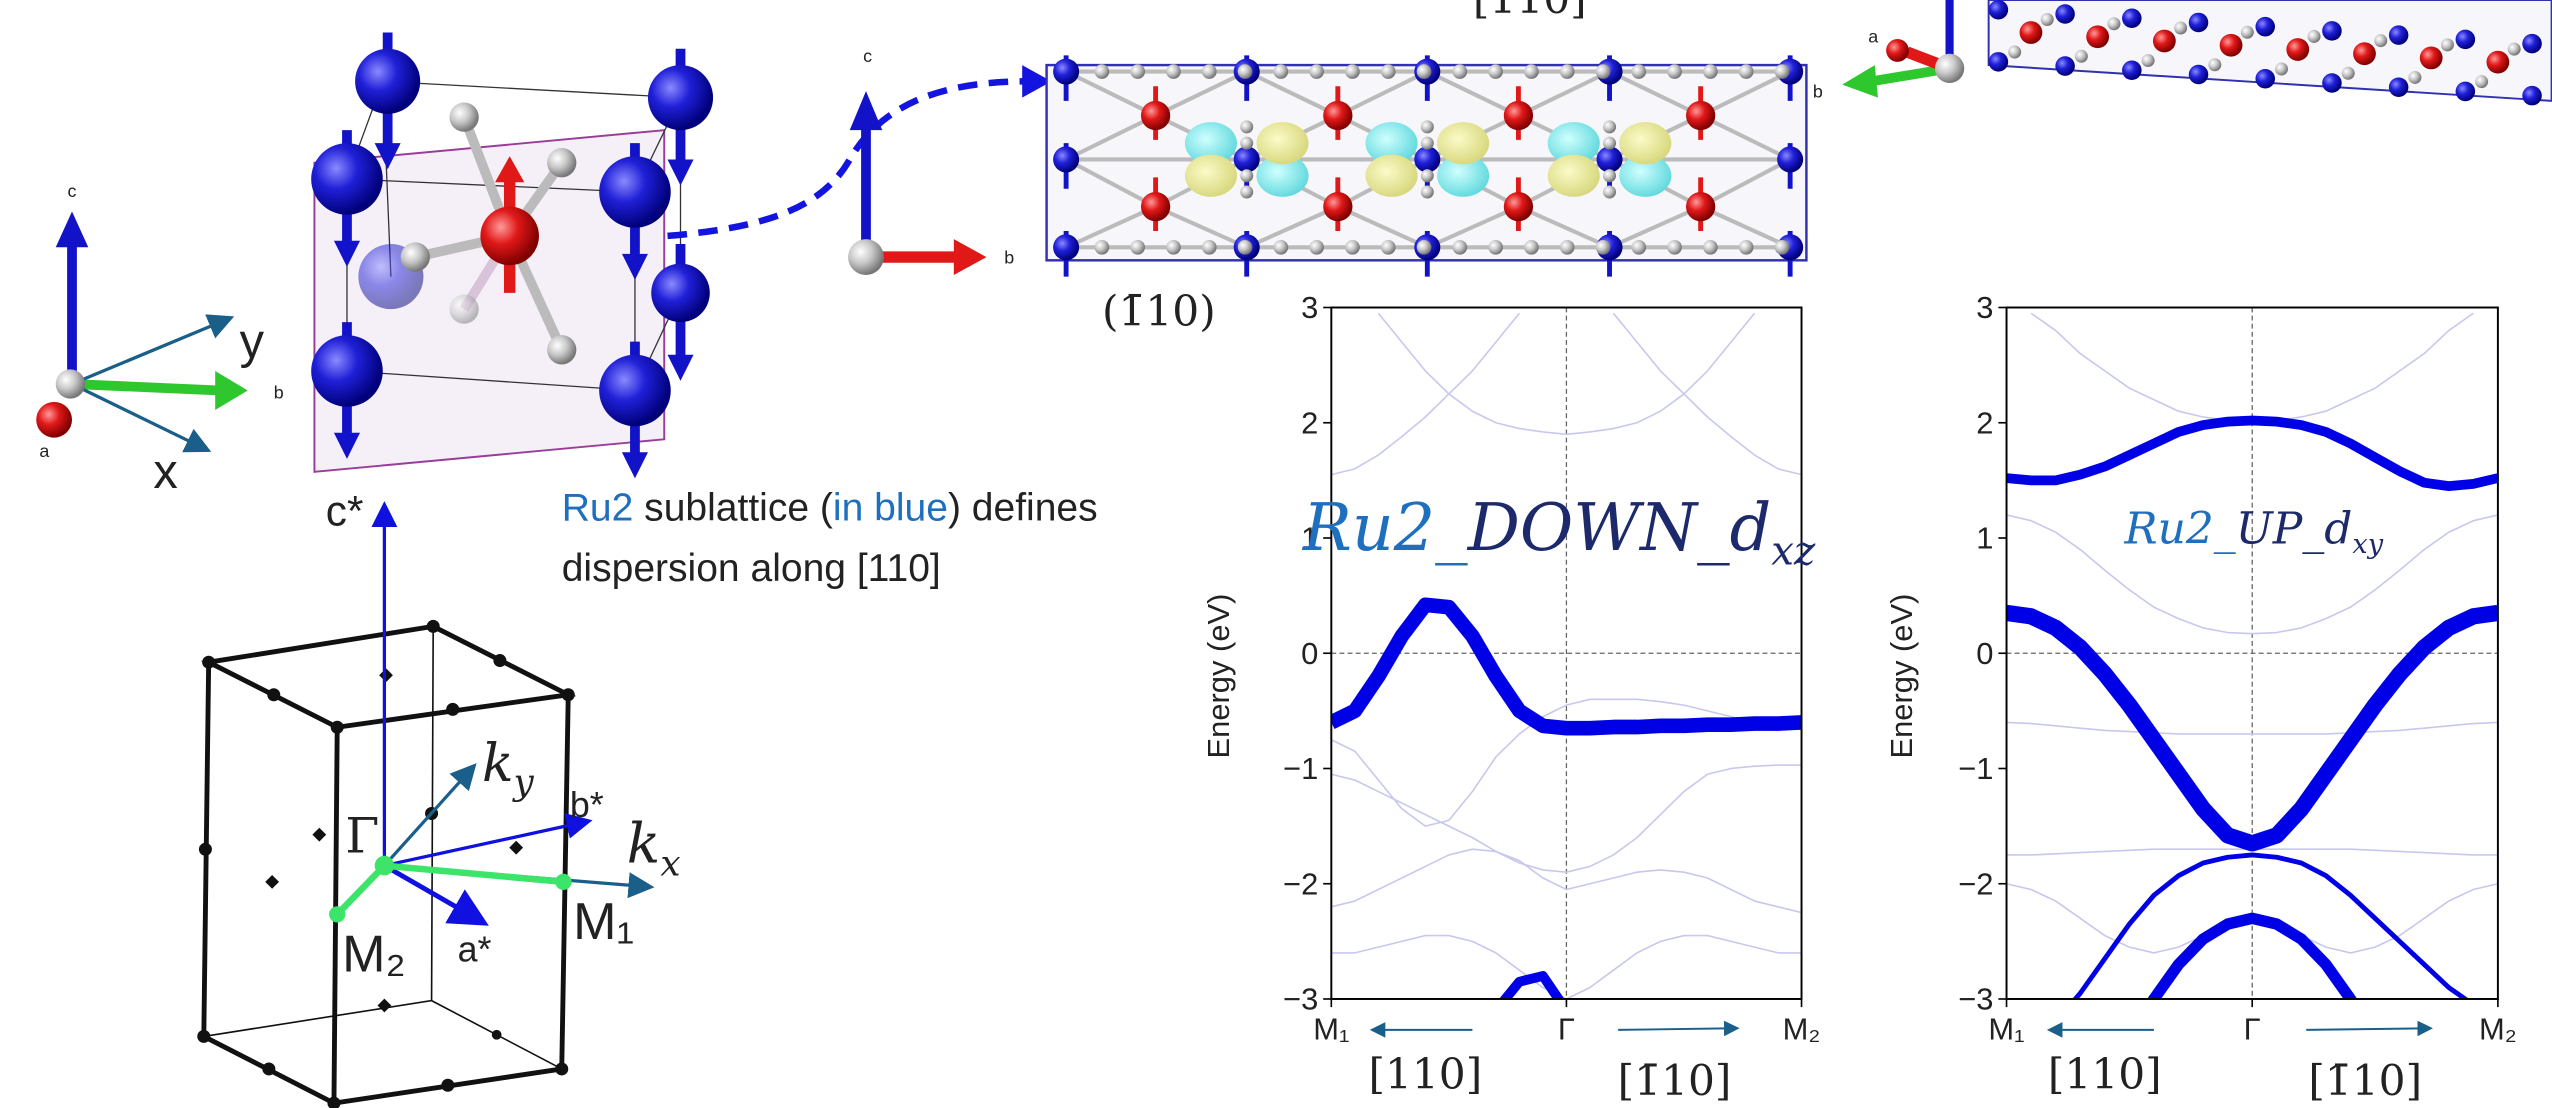  Describe the element at coordinates (733, 508) in the screenshot. I see `caption-part: sublattice (` at that location.